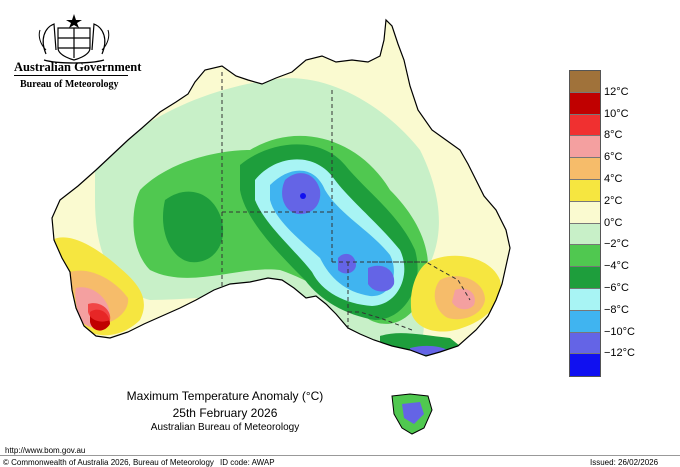 The image size is (680, 467). I want to click on footer-url: http://www.bom.gov.au, so click(45, 450).